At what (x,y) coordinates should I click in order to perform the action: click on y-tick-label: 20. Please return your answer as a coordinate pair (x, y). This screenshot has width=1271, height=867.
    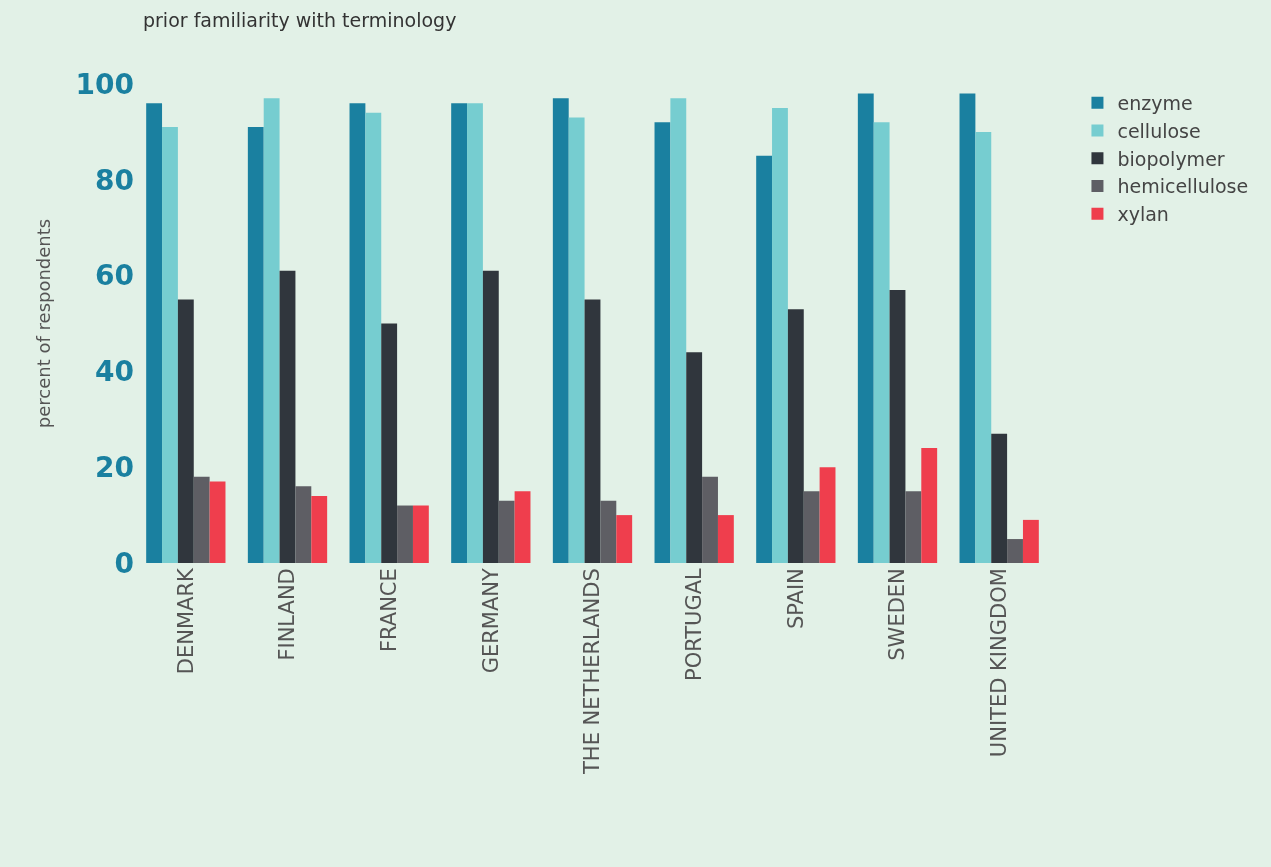
    Looking at the image, I should click on (114, 467).